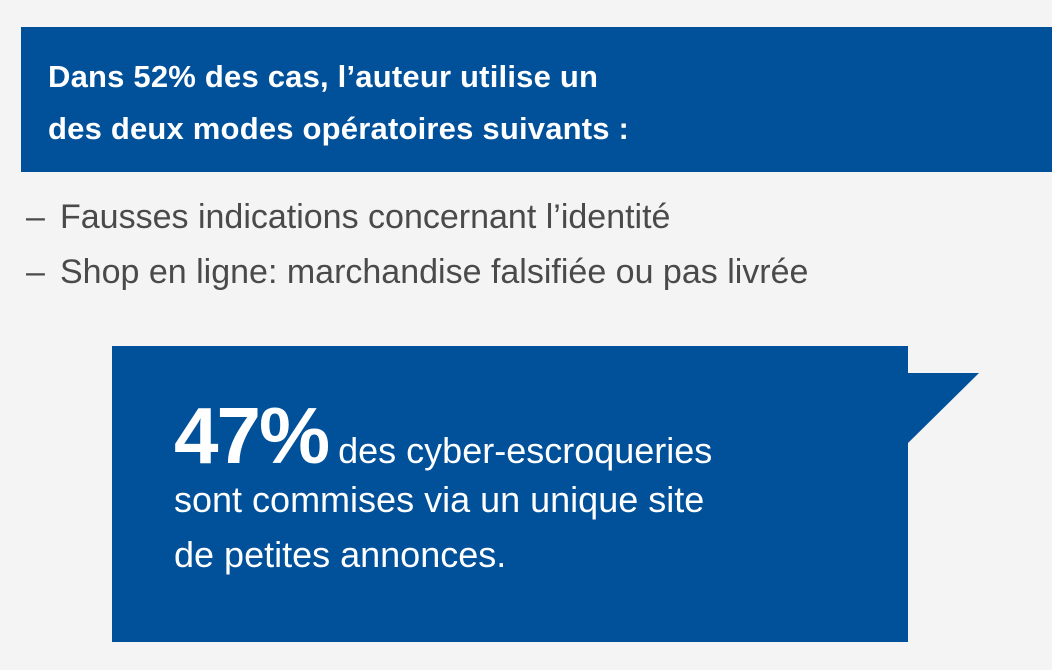  What do you see at coordinates (439, 499) in the screenshot?
I see `callout-line-2: sont commises via un unique site` at bounding box center [439, 499].